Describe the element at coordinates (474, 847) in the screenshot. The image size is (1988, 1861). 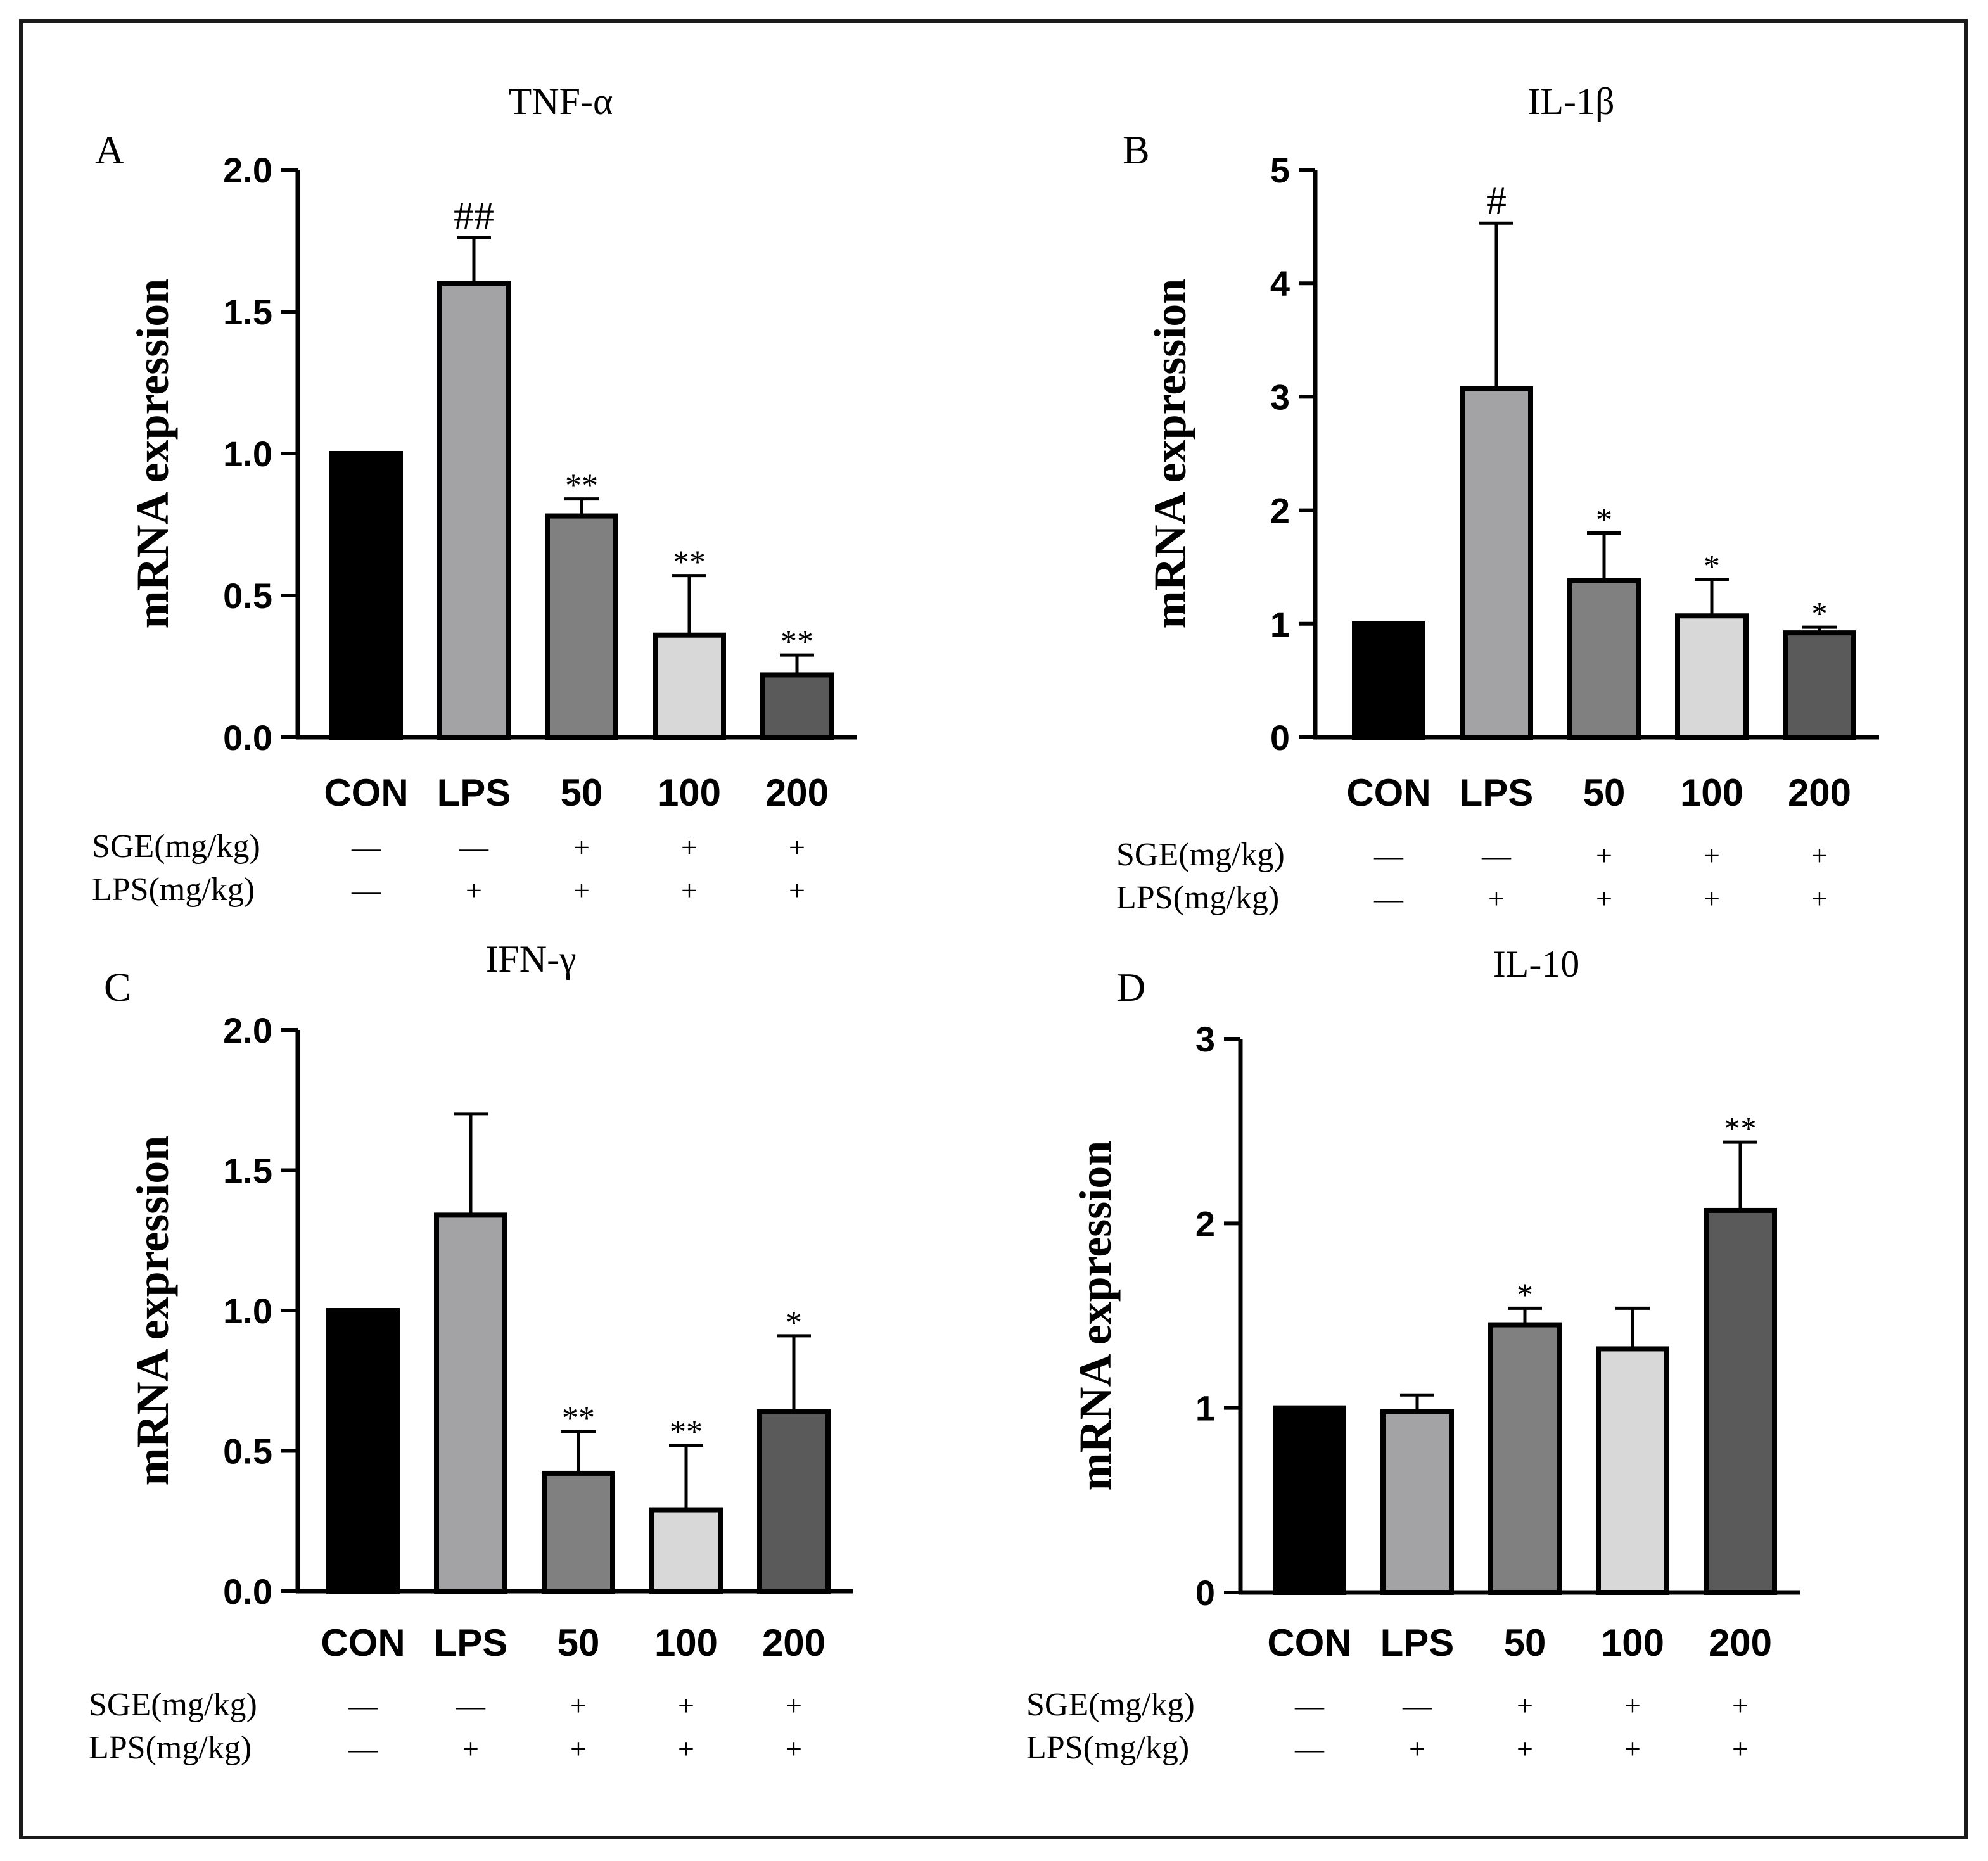
I see `sge-mark-A: —` at that location.